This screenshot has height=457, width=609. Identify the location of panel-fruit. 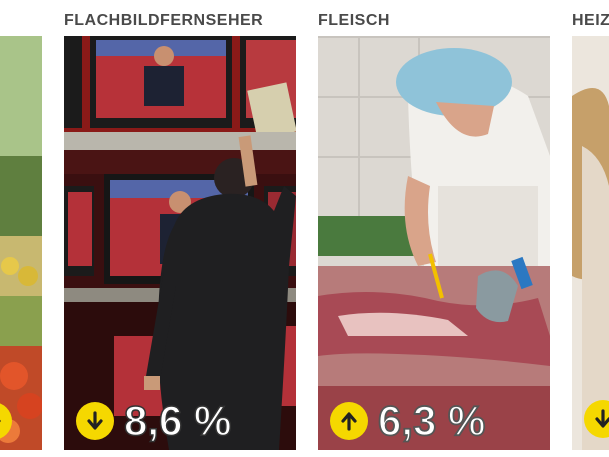
(21, 228).